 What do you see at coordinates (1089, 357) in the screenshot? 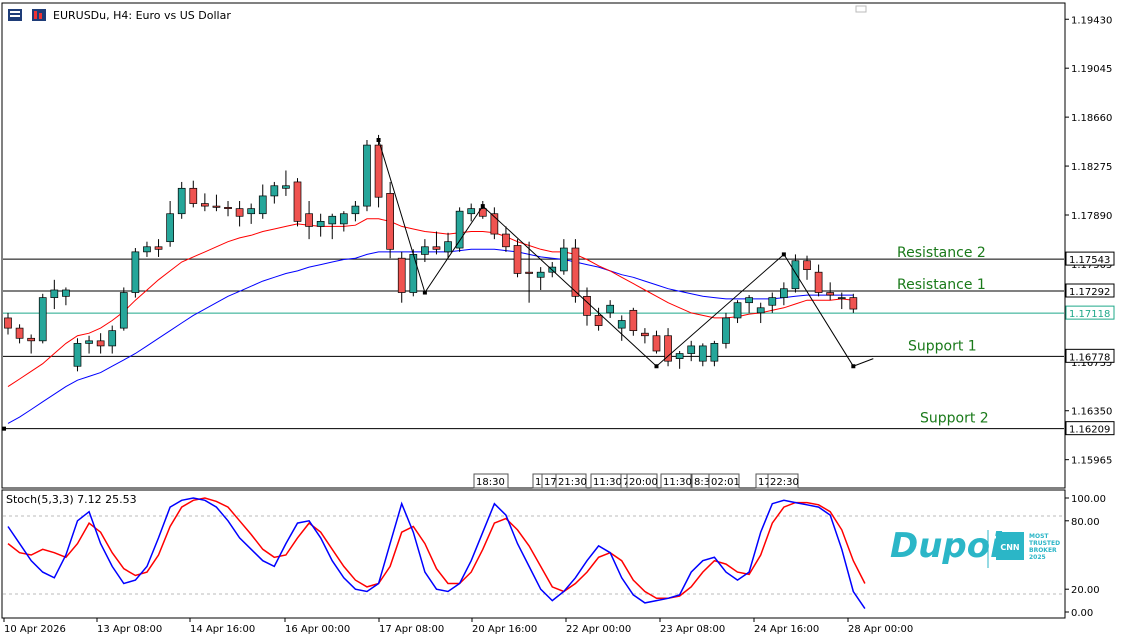
I see `level-price-label: 1.16778` at bounding box center [1089, 357].